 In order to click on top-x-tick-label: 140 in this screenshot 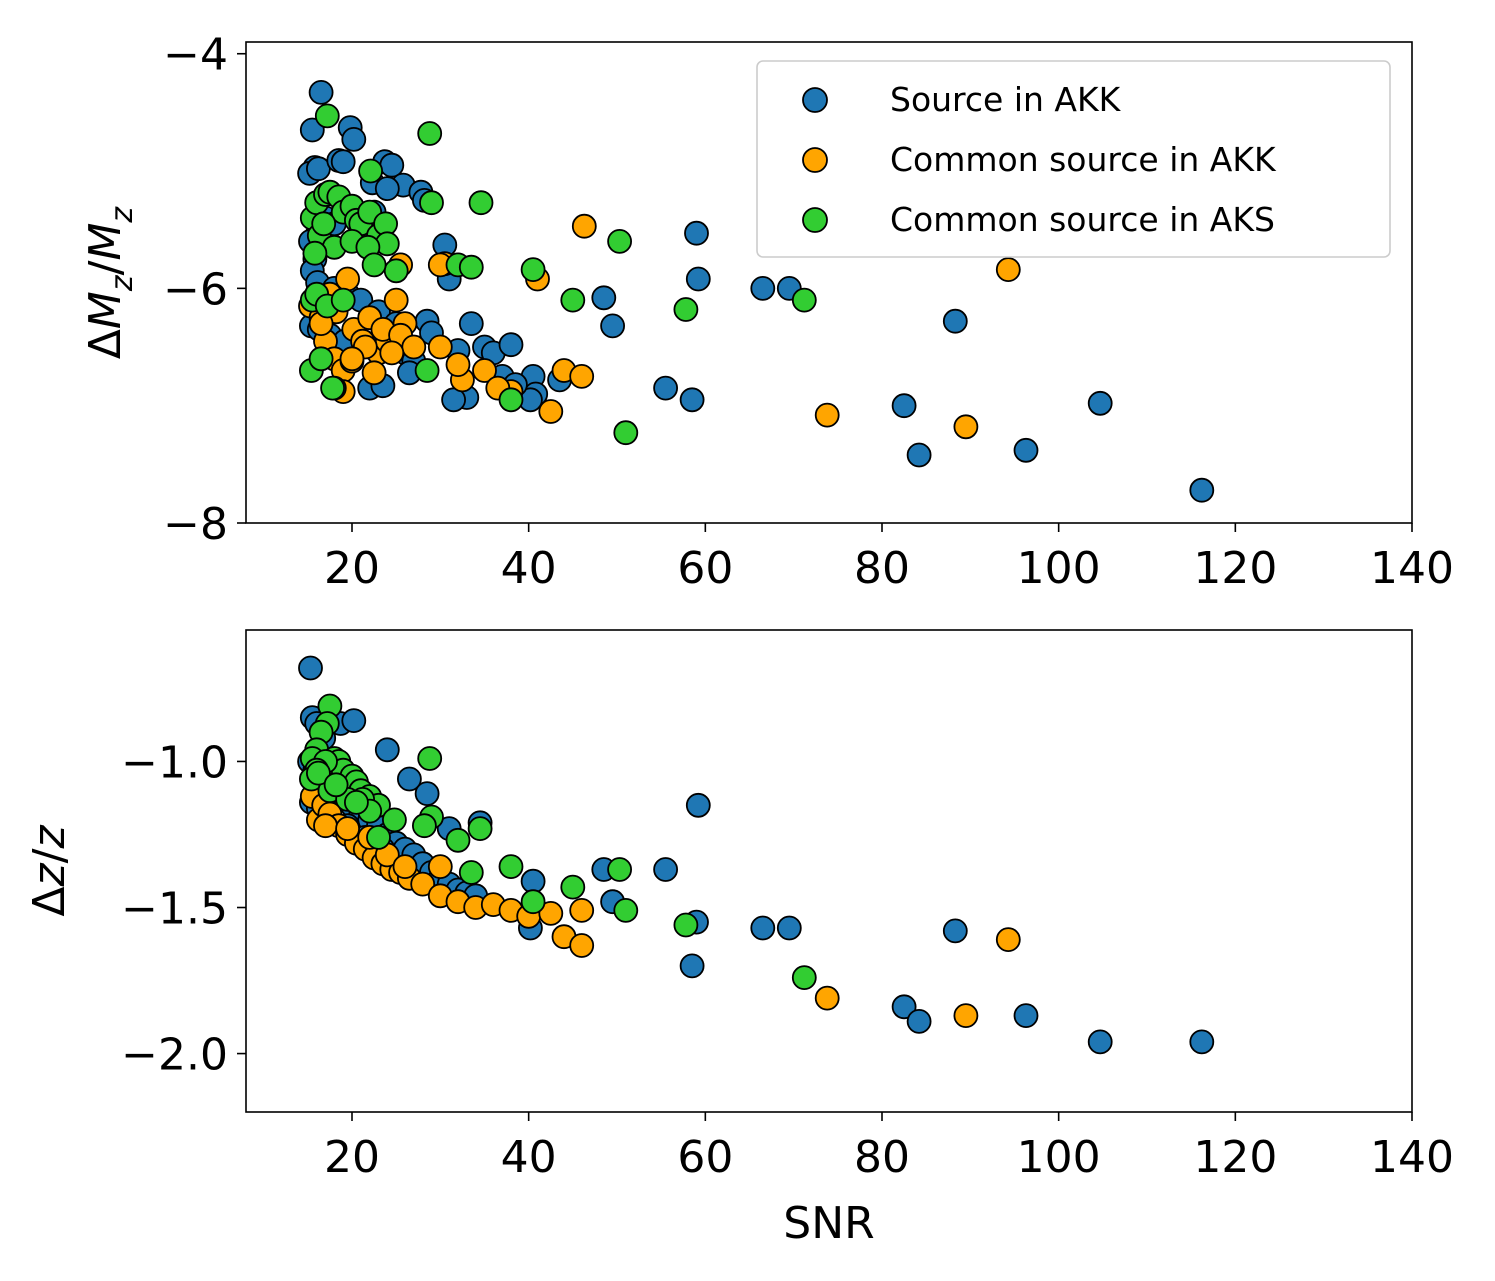, I will do `click(1412, 568)`.